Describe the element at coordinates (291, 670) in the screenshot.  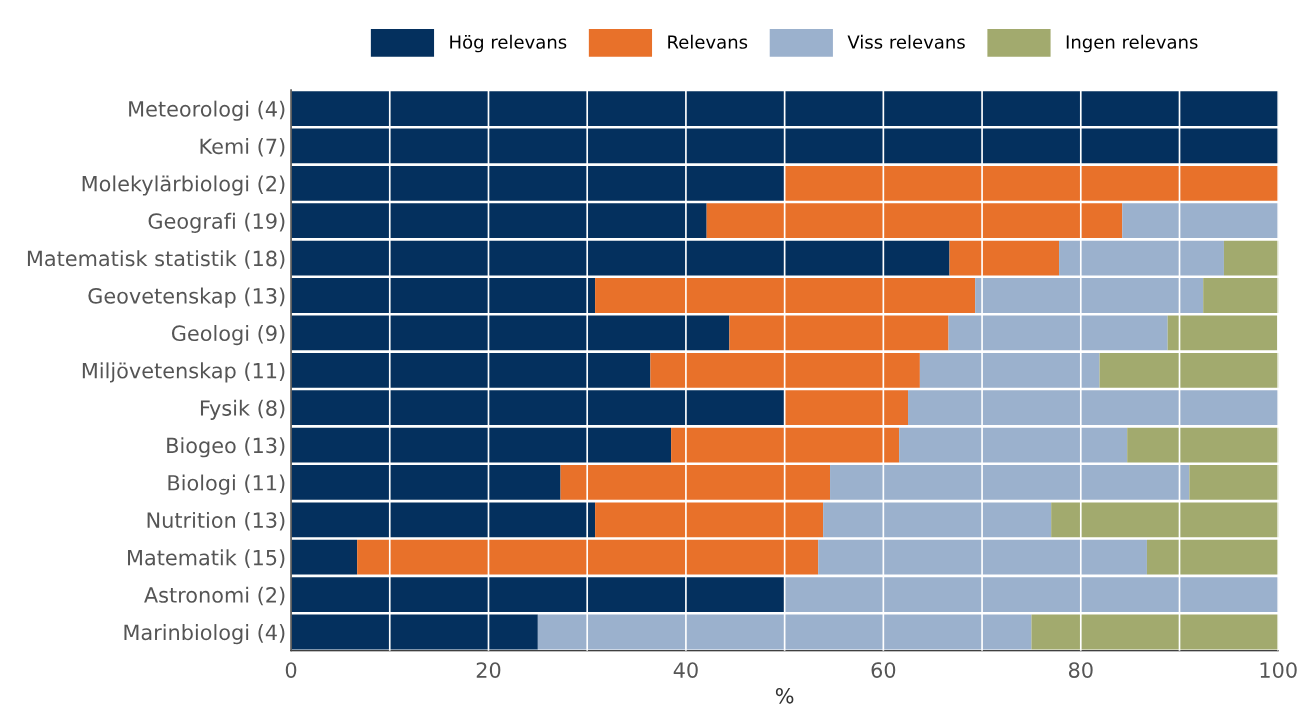
I see `x-tick-label: 0` at that location.